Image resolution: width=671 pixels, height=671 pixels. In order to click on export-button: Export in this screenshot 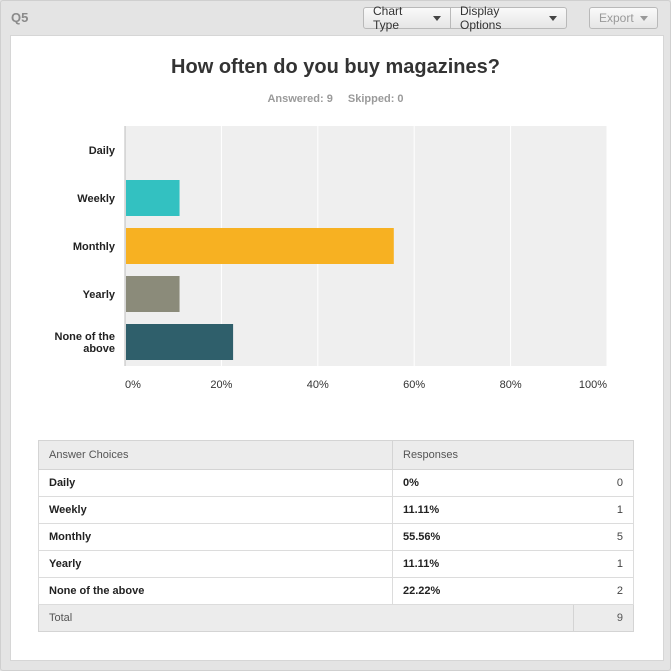, I will do `click(623, 18)`.